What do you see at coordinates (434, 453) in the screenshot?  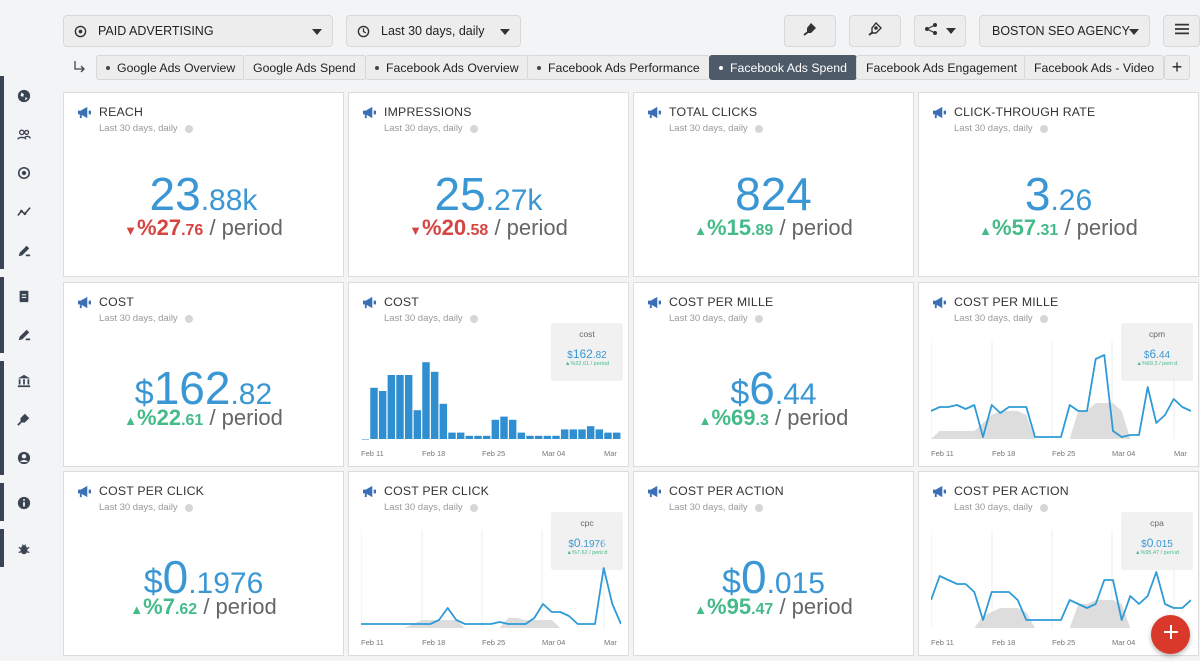 I see `x-tick-label: Feb 18` at bounding box center [434, 453].